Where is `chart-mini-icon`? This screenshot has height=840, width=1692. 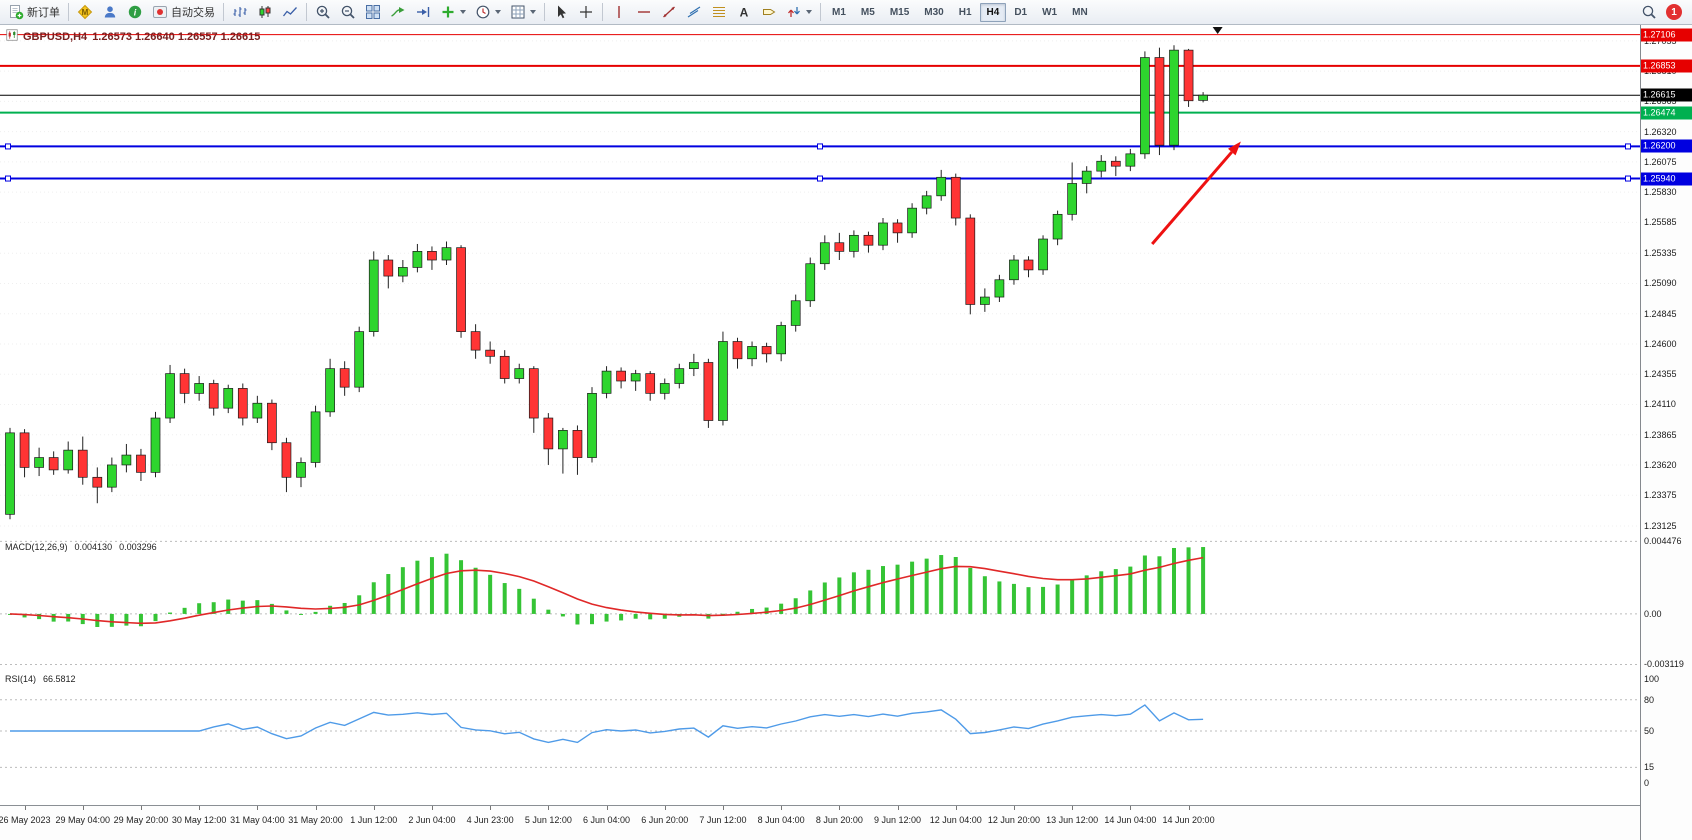 chart-mini-icon is located at coordinates (12, 36).